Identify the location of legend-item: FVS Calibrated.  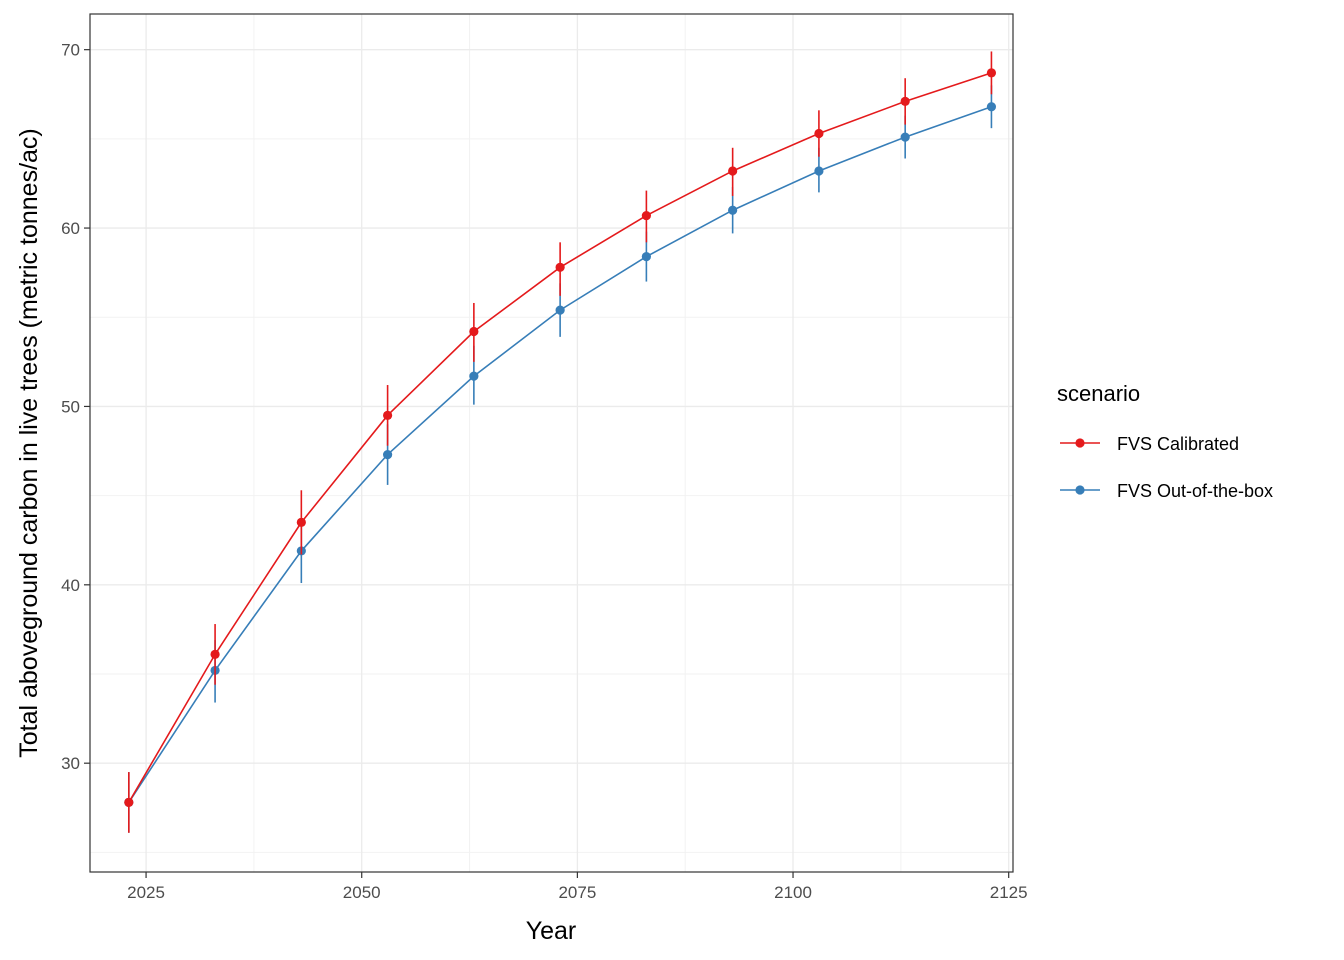
(1149, 444).